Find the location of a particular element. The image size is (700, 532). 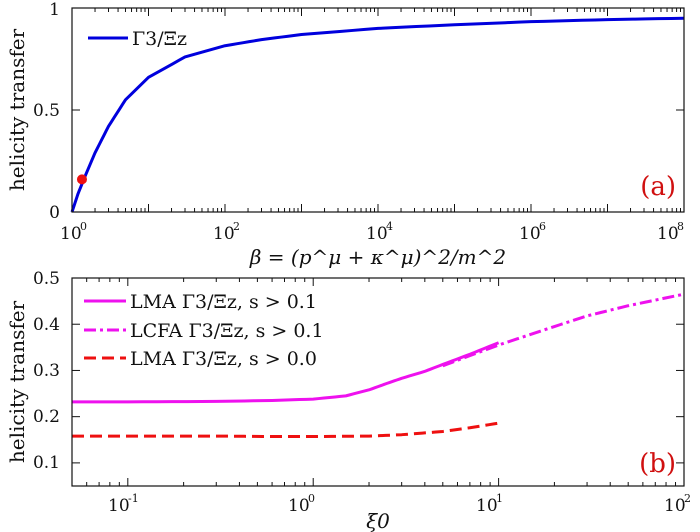

panel-b-ytick-label: 0.1 is located at coordinates (46, 463).